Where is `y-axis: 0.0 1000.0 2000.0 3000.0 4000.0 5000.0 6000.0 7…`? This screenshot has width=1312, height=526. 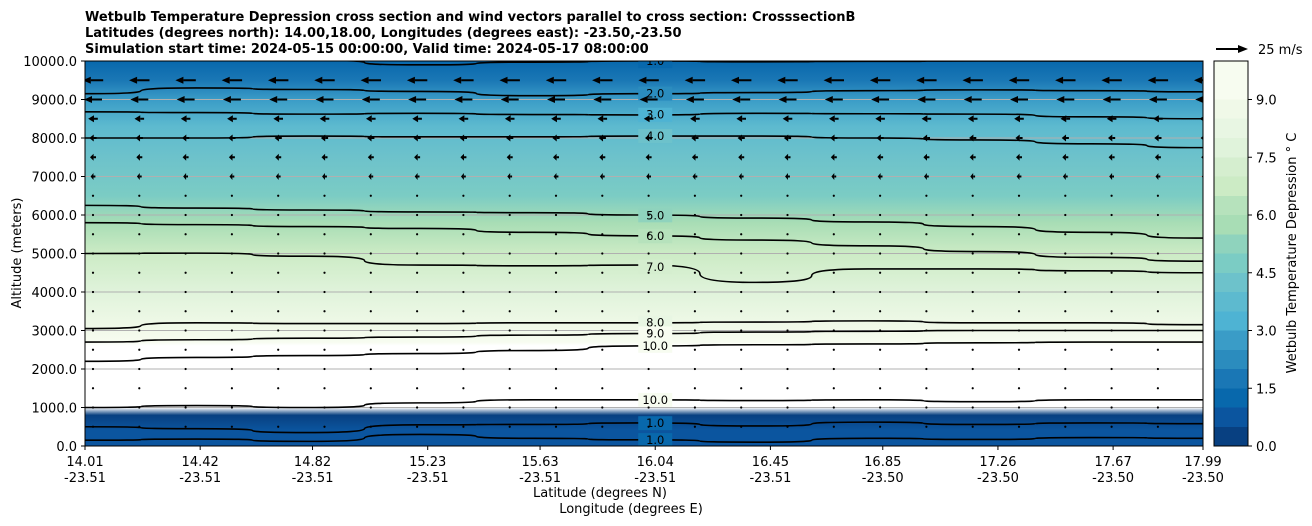 y-axis: 0.0 1000.0 2000.0 3000.0 4000.0 5000.0 6000.0 7… is located at coordinates (54, 255).